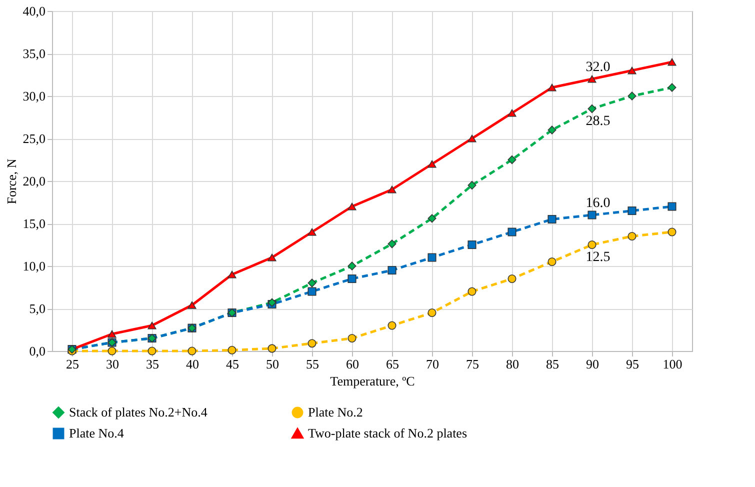 Image resolution: width=755 pixels, height=487 pixels. I want to click on x-tick-label: 100, so click(672, 364).